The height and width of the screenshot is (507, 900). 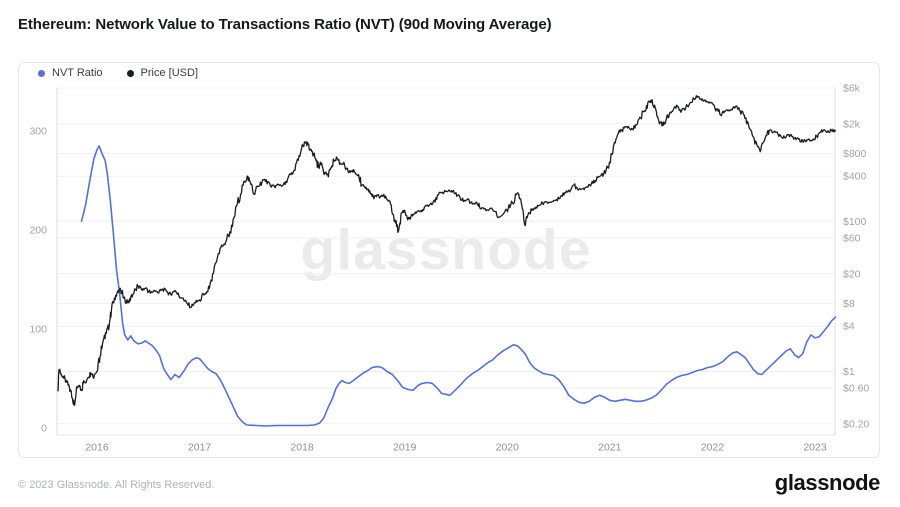 What do you see at coordinates (77, 73) in the screenshot?
I see `legend-label-nvt-ratio: NVT Ratio` at bounding box center [77, 73].